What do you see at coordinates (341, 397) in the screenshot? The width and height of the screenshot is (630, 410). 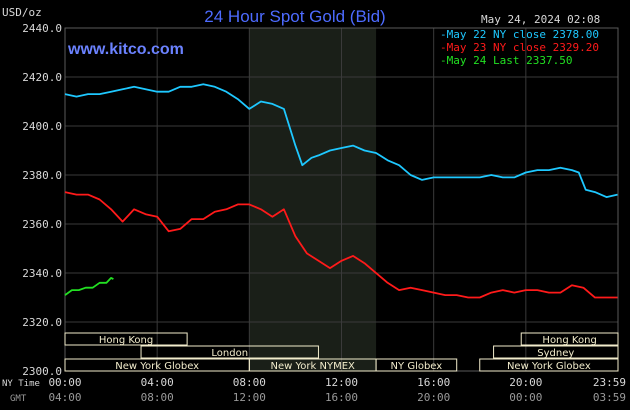 I see `x-tick-label-gmt: 16:00` at bounding box center [341, 397].